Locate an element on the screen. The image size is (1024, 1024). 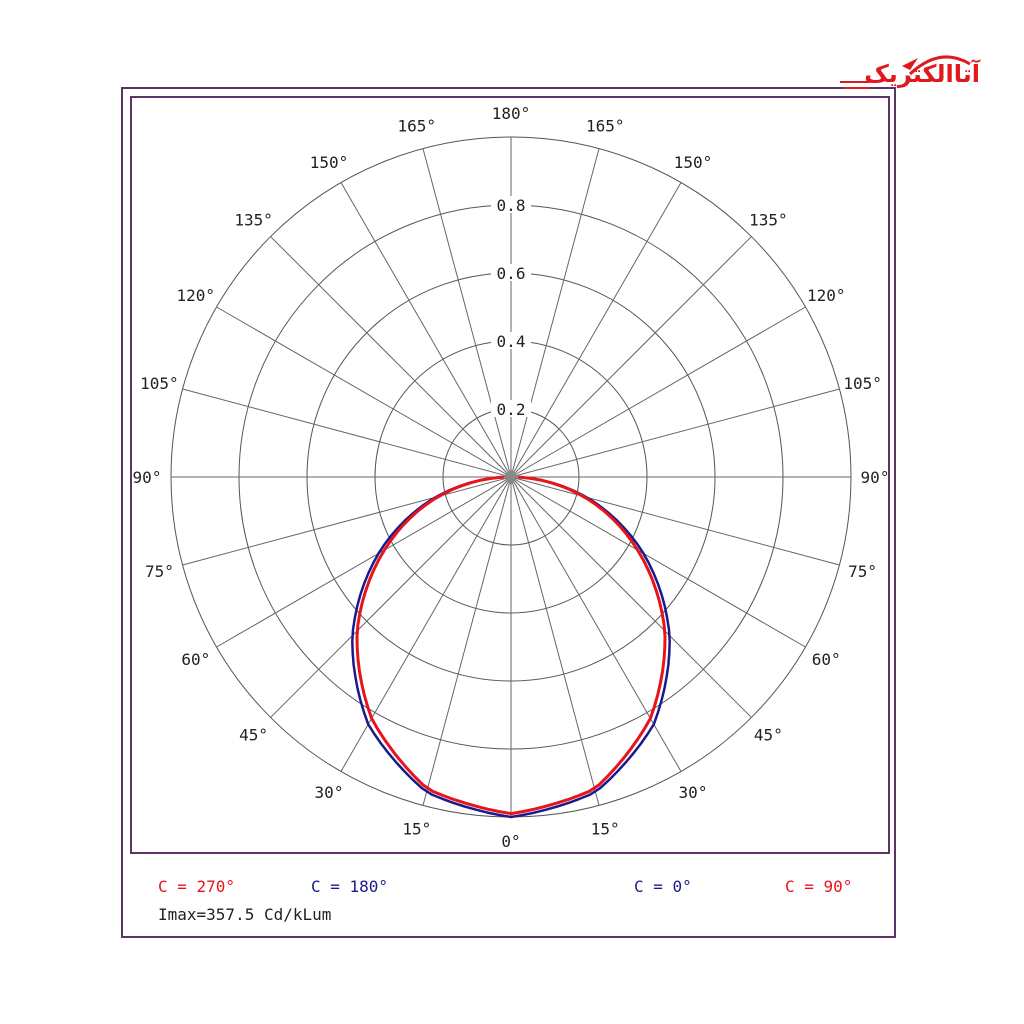
radial-tick-label: 0.6 is located at coordinates (511, 273).